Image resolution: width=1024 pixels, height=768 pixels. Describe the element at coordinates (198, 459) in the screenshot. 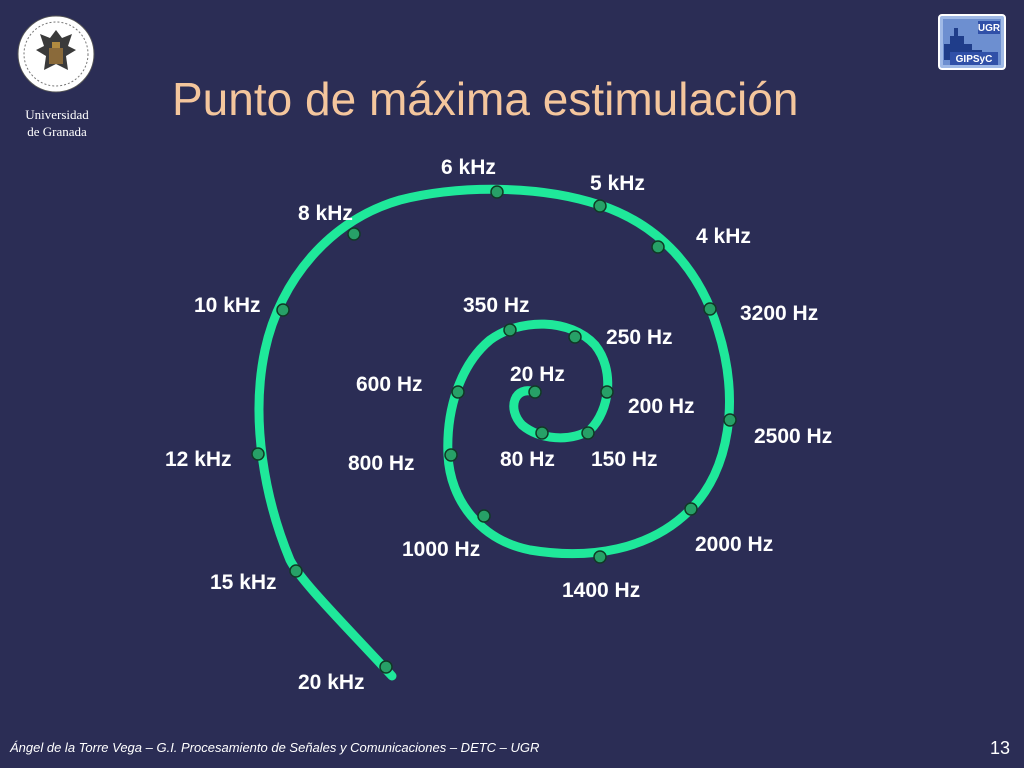

I see `label-12khz: 12 kHz` at that location.